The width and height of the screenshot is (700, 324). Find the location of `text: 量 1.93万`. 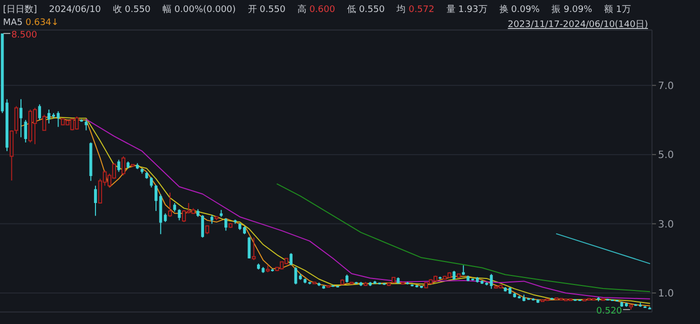

text: 量 1.93万 is located at coordinates (467, 9).